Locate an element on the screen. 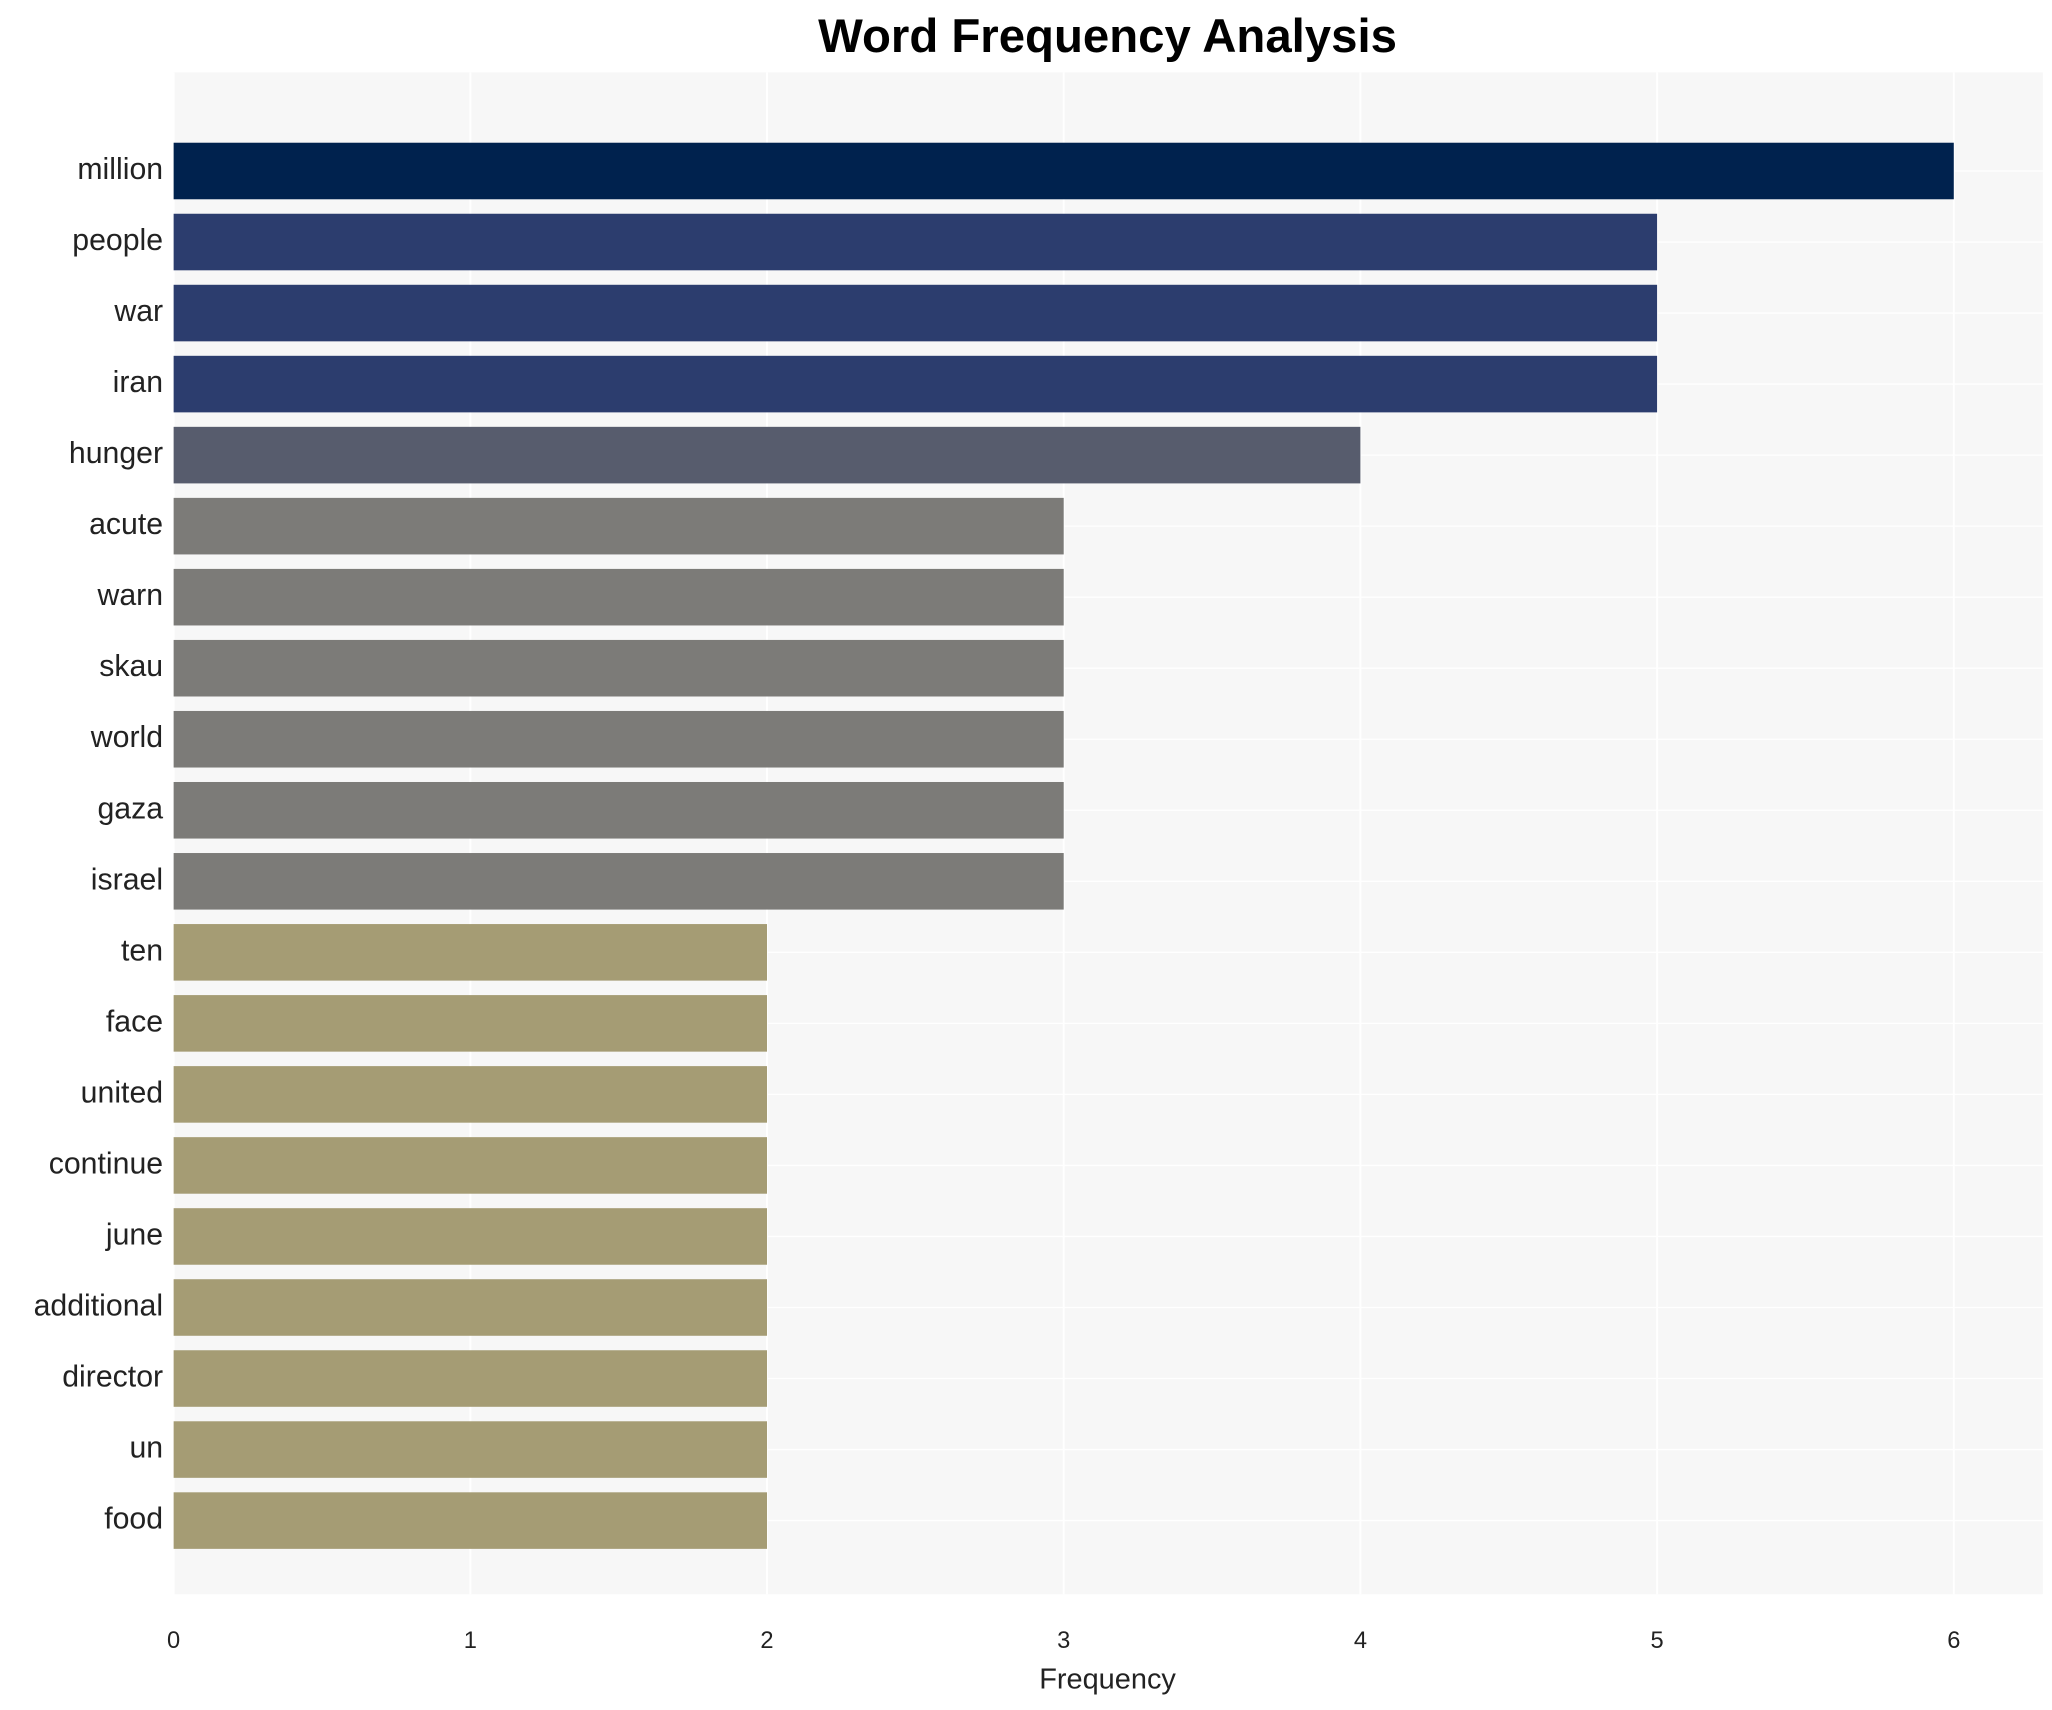  y-tick-label: additional is located at coordinates (99, 1305).